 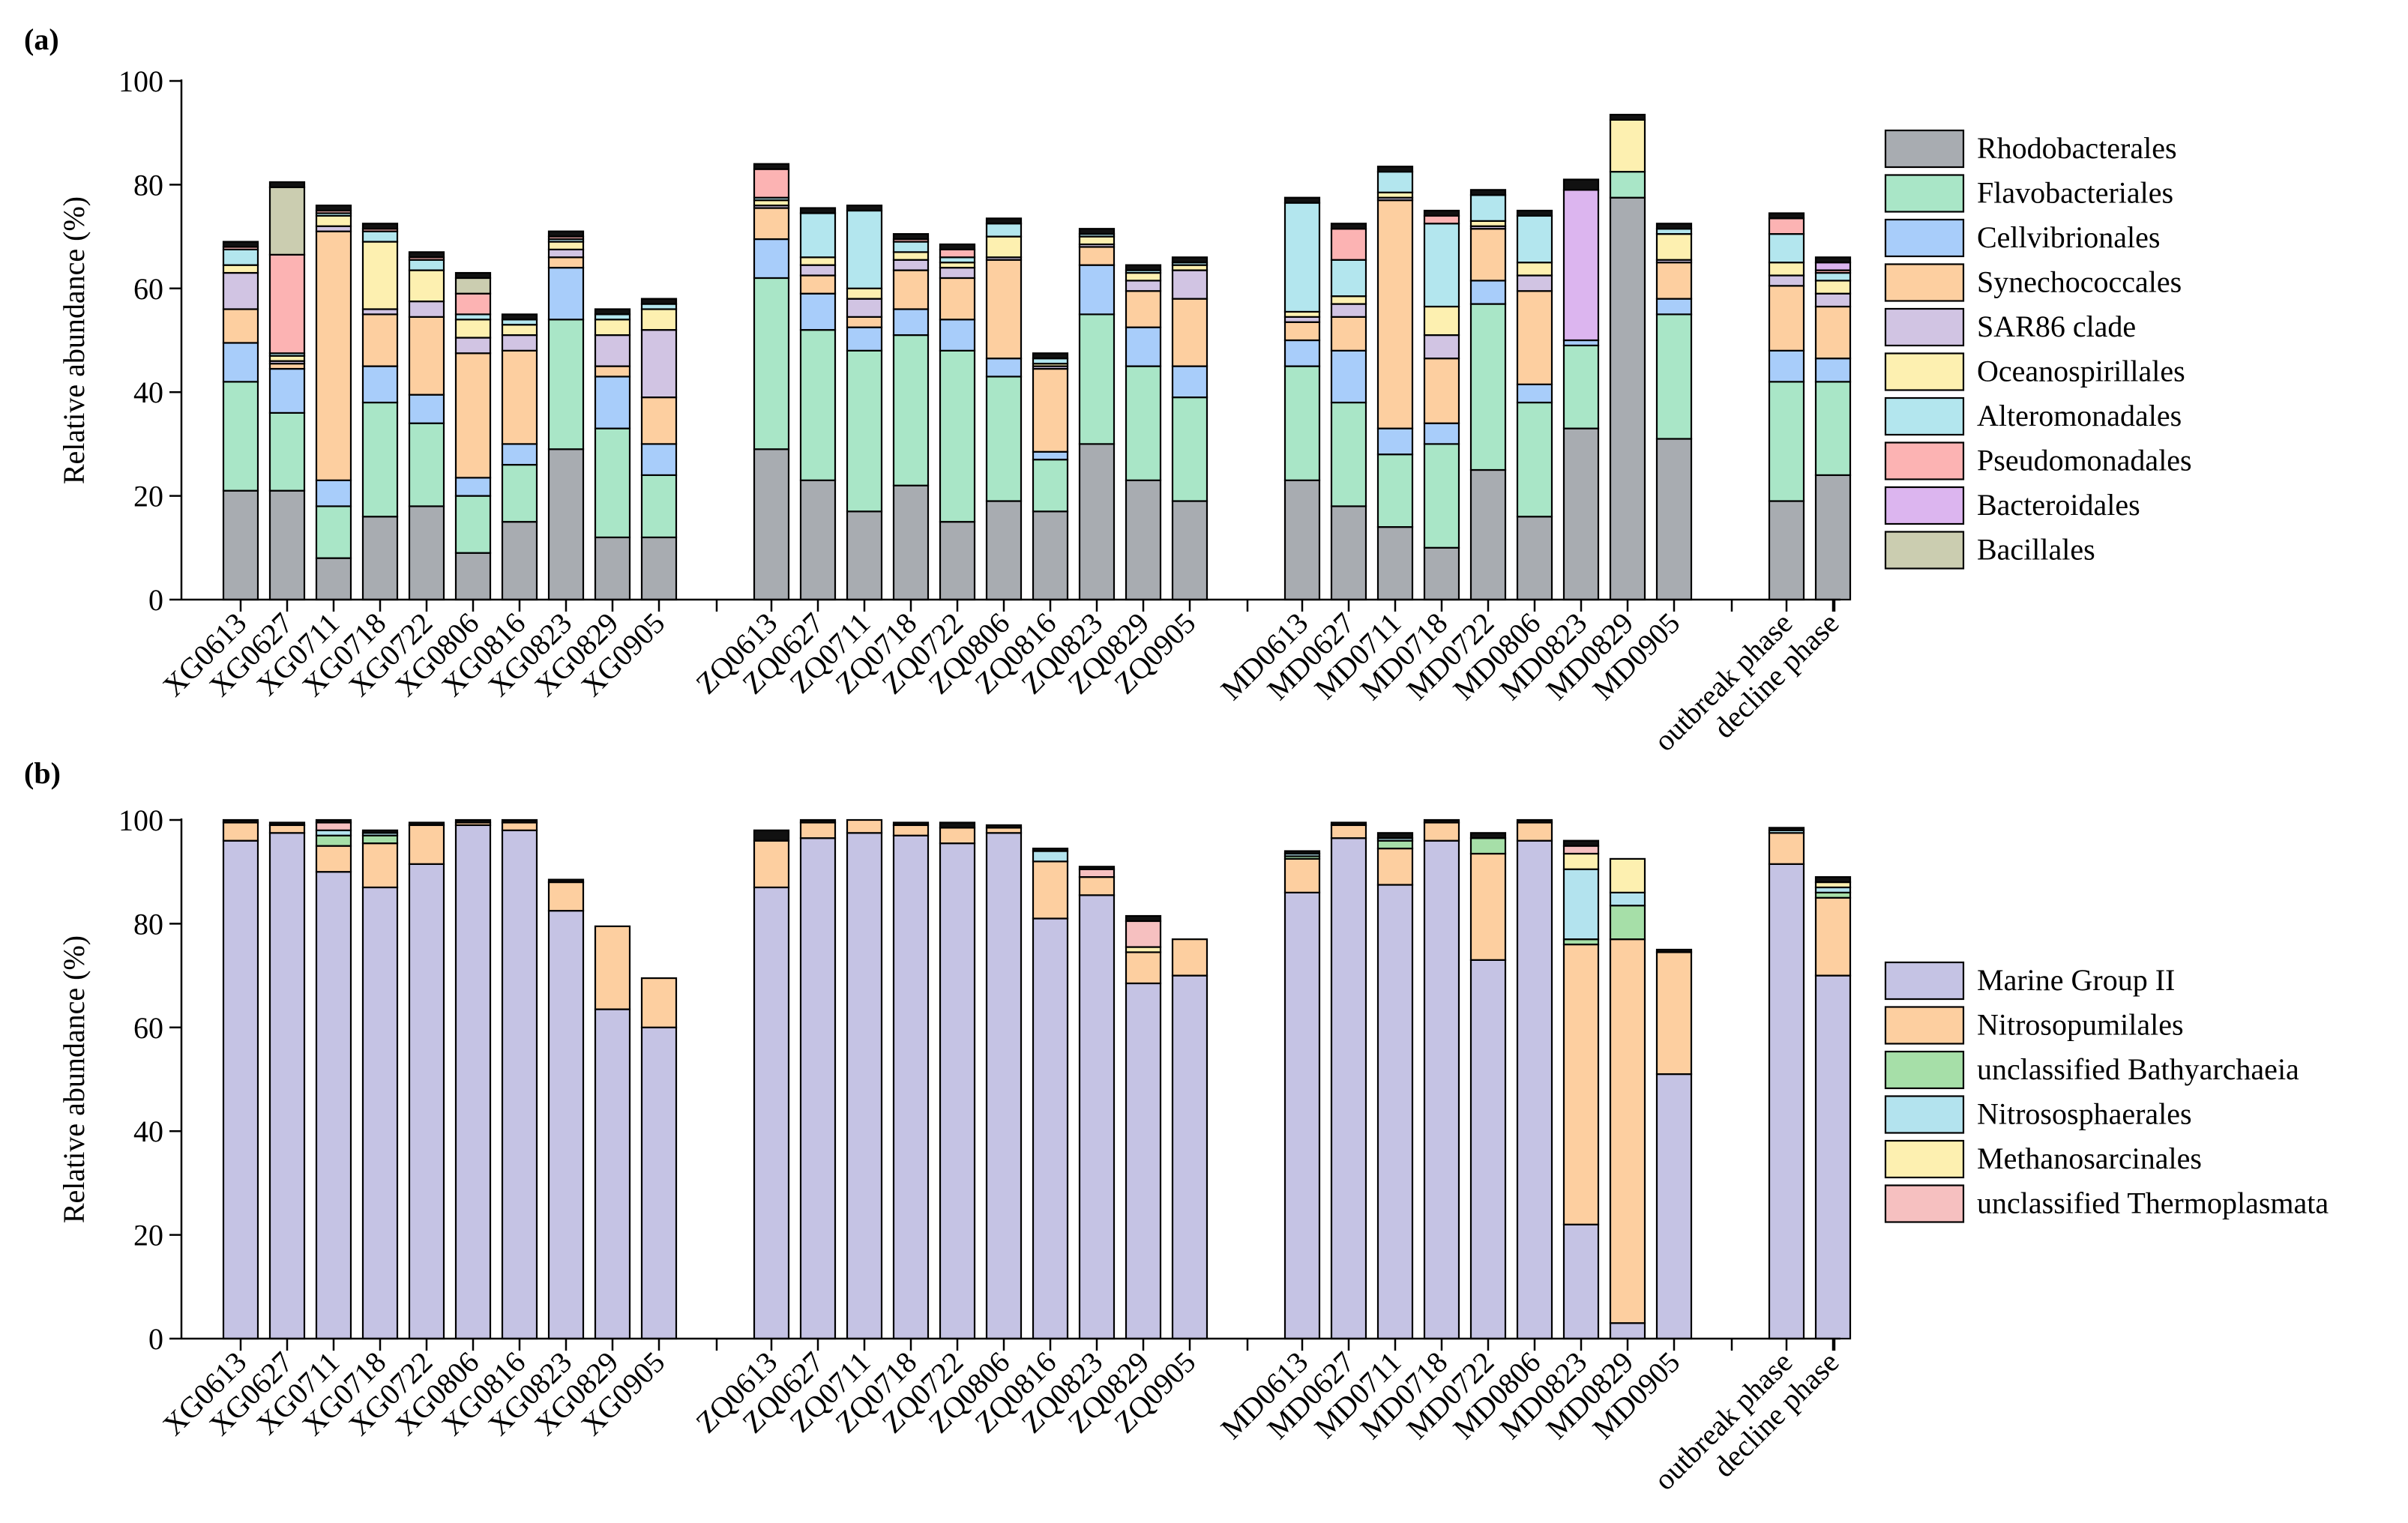 What do you see at coordinates (42, 773) in the screenshot?
I see `panel-label: (b)` at bounding box center [42, 773].